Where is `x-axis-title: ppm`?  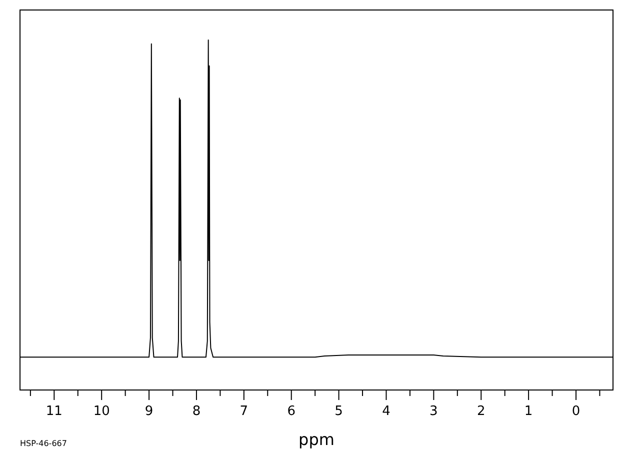
x-axis-title: ppm is located at coordinates (316, 439).